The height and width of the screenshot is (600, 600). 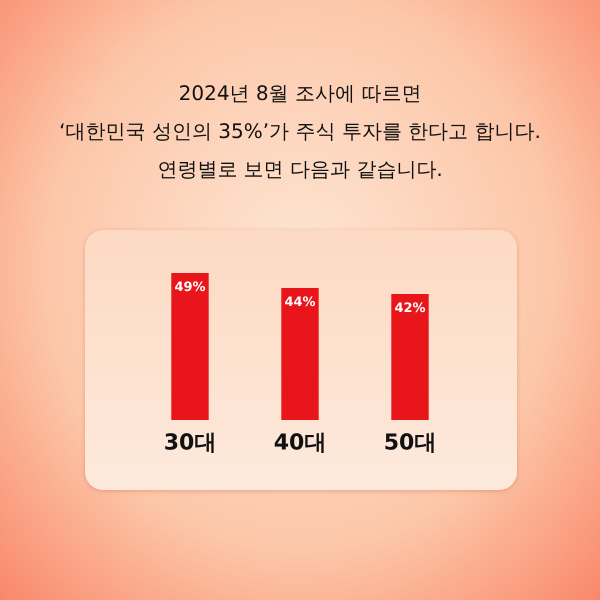 What do you see at coordinates (300, 443) in the screenshot?
I see `x-tick-label: 40대` at bounding box center [300, 443].